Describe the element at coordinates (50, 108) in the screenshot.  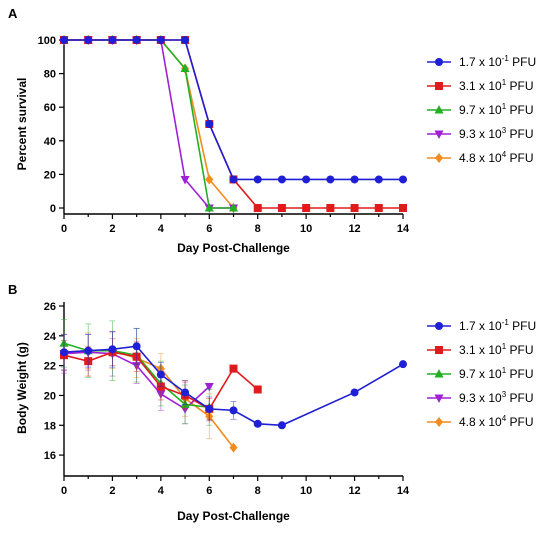
I see `y-tick-label: 60` at that location.